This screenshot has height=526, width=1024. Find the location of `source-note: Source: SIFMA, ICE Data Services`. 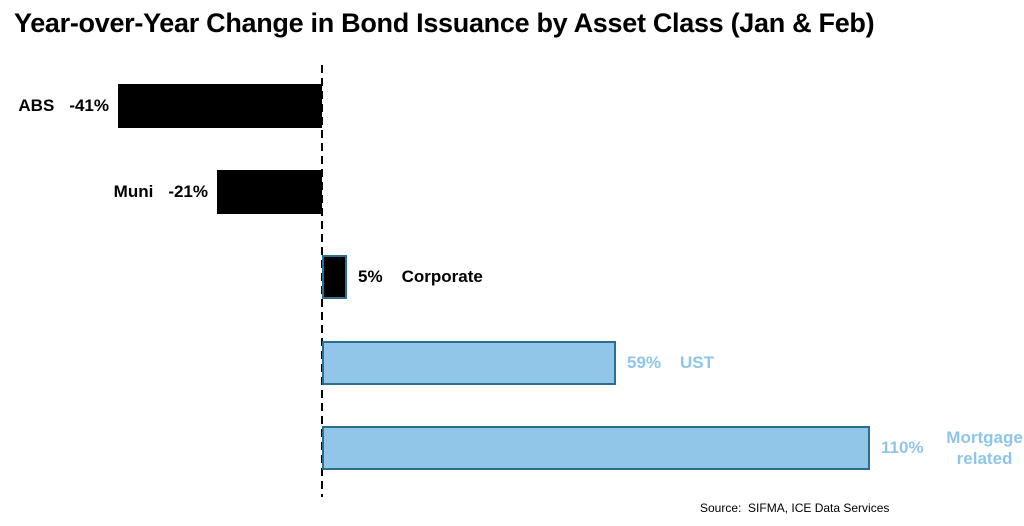

source-note: Source: SIFMA, ICE Data Services is located at coordinates (795, 508).